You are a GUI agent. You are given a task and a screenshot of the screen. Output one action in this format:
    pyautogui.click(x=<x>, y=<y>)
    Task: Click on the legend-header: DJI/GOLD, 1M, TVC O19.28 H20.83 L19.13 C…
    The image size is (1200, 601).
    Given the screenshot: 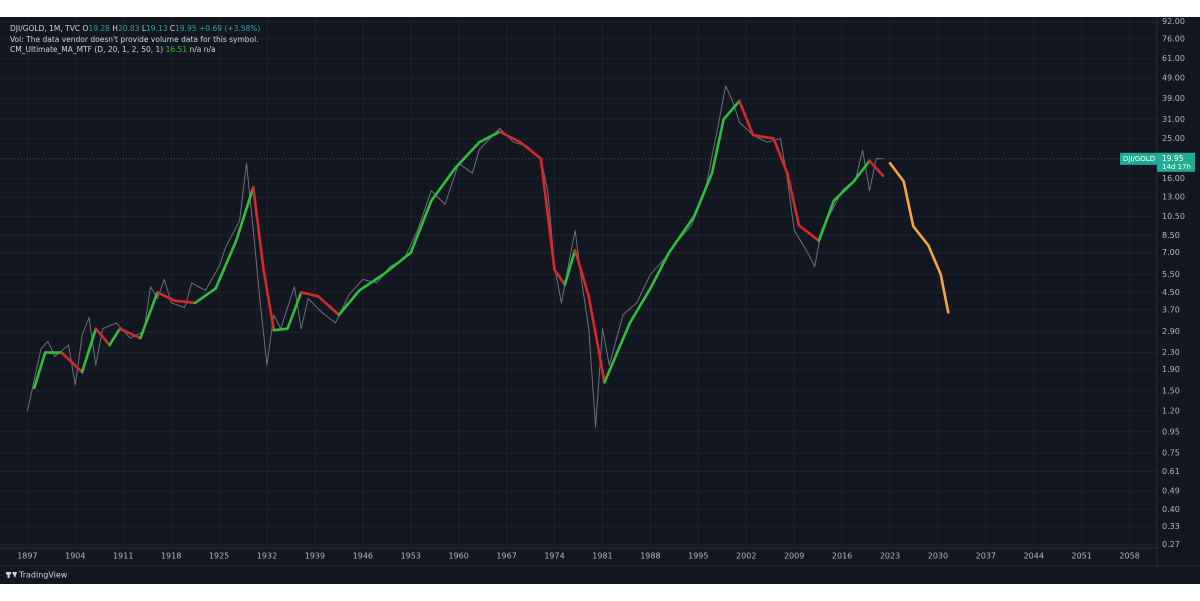 What is the action you would take?
    pyautogui.click(x=135, y=40)
    